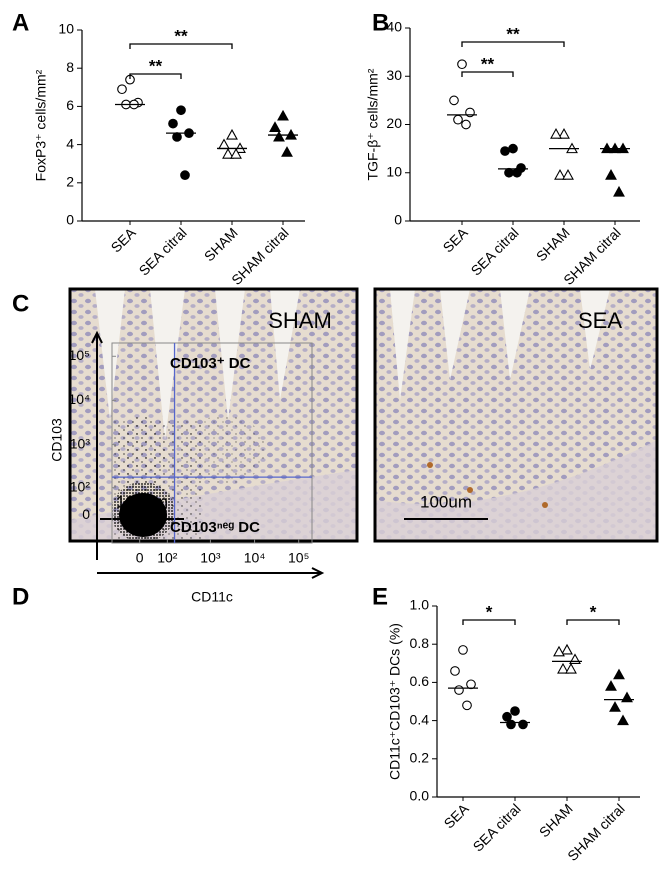  Describe the element at coordinates (70, 67) in the screenshot. I see `y-tick-label: 8` at that location.